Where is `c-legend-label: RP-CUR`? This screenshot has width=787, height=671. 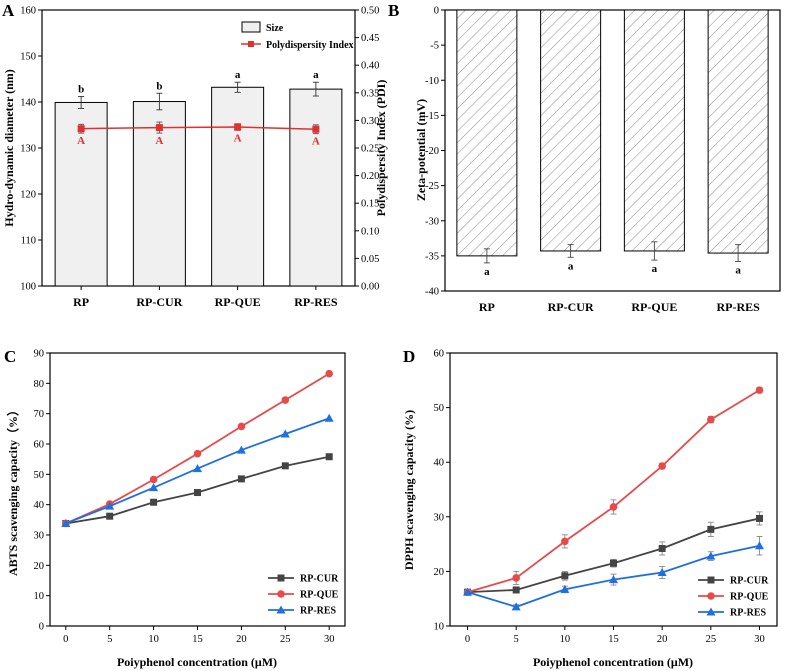
c-legend-label: RP-CUR is located at coordinates (319, 579).